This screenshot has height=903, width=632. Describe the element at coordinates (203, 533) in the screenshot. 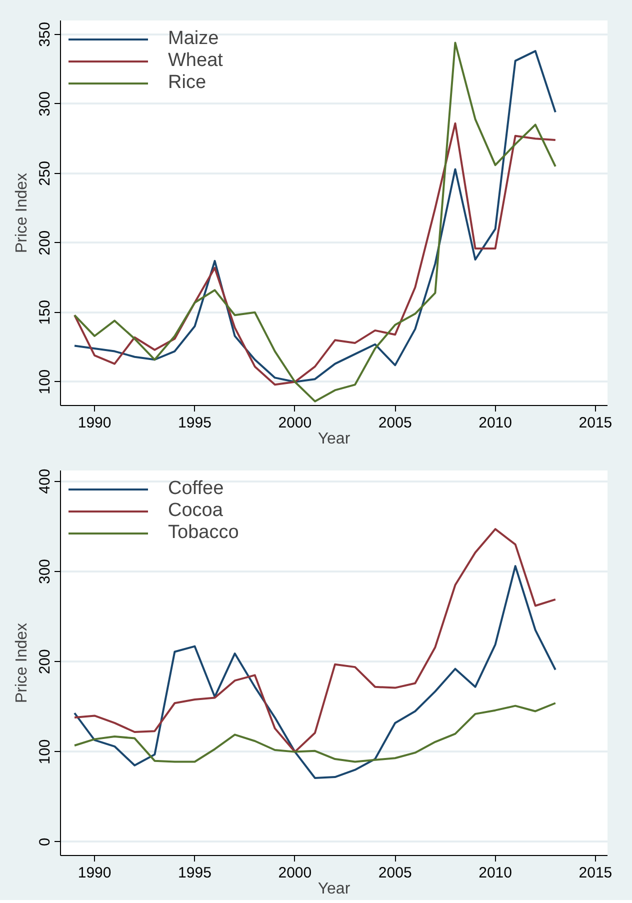

I see `legend-label: Tobacco` at that location.